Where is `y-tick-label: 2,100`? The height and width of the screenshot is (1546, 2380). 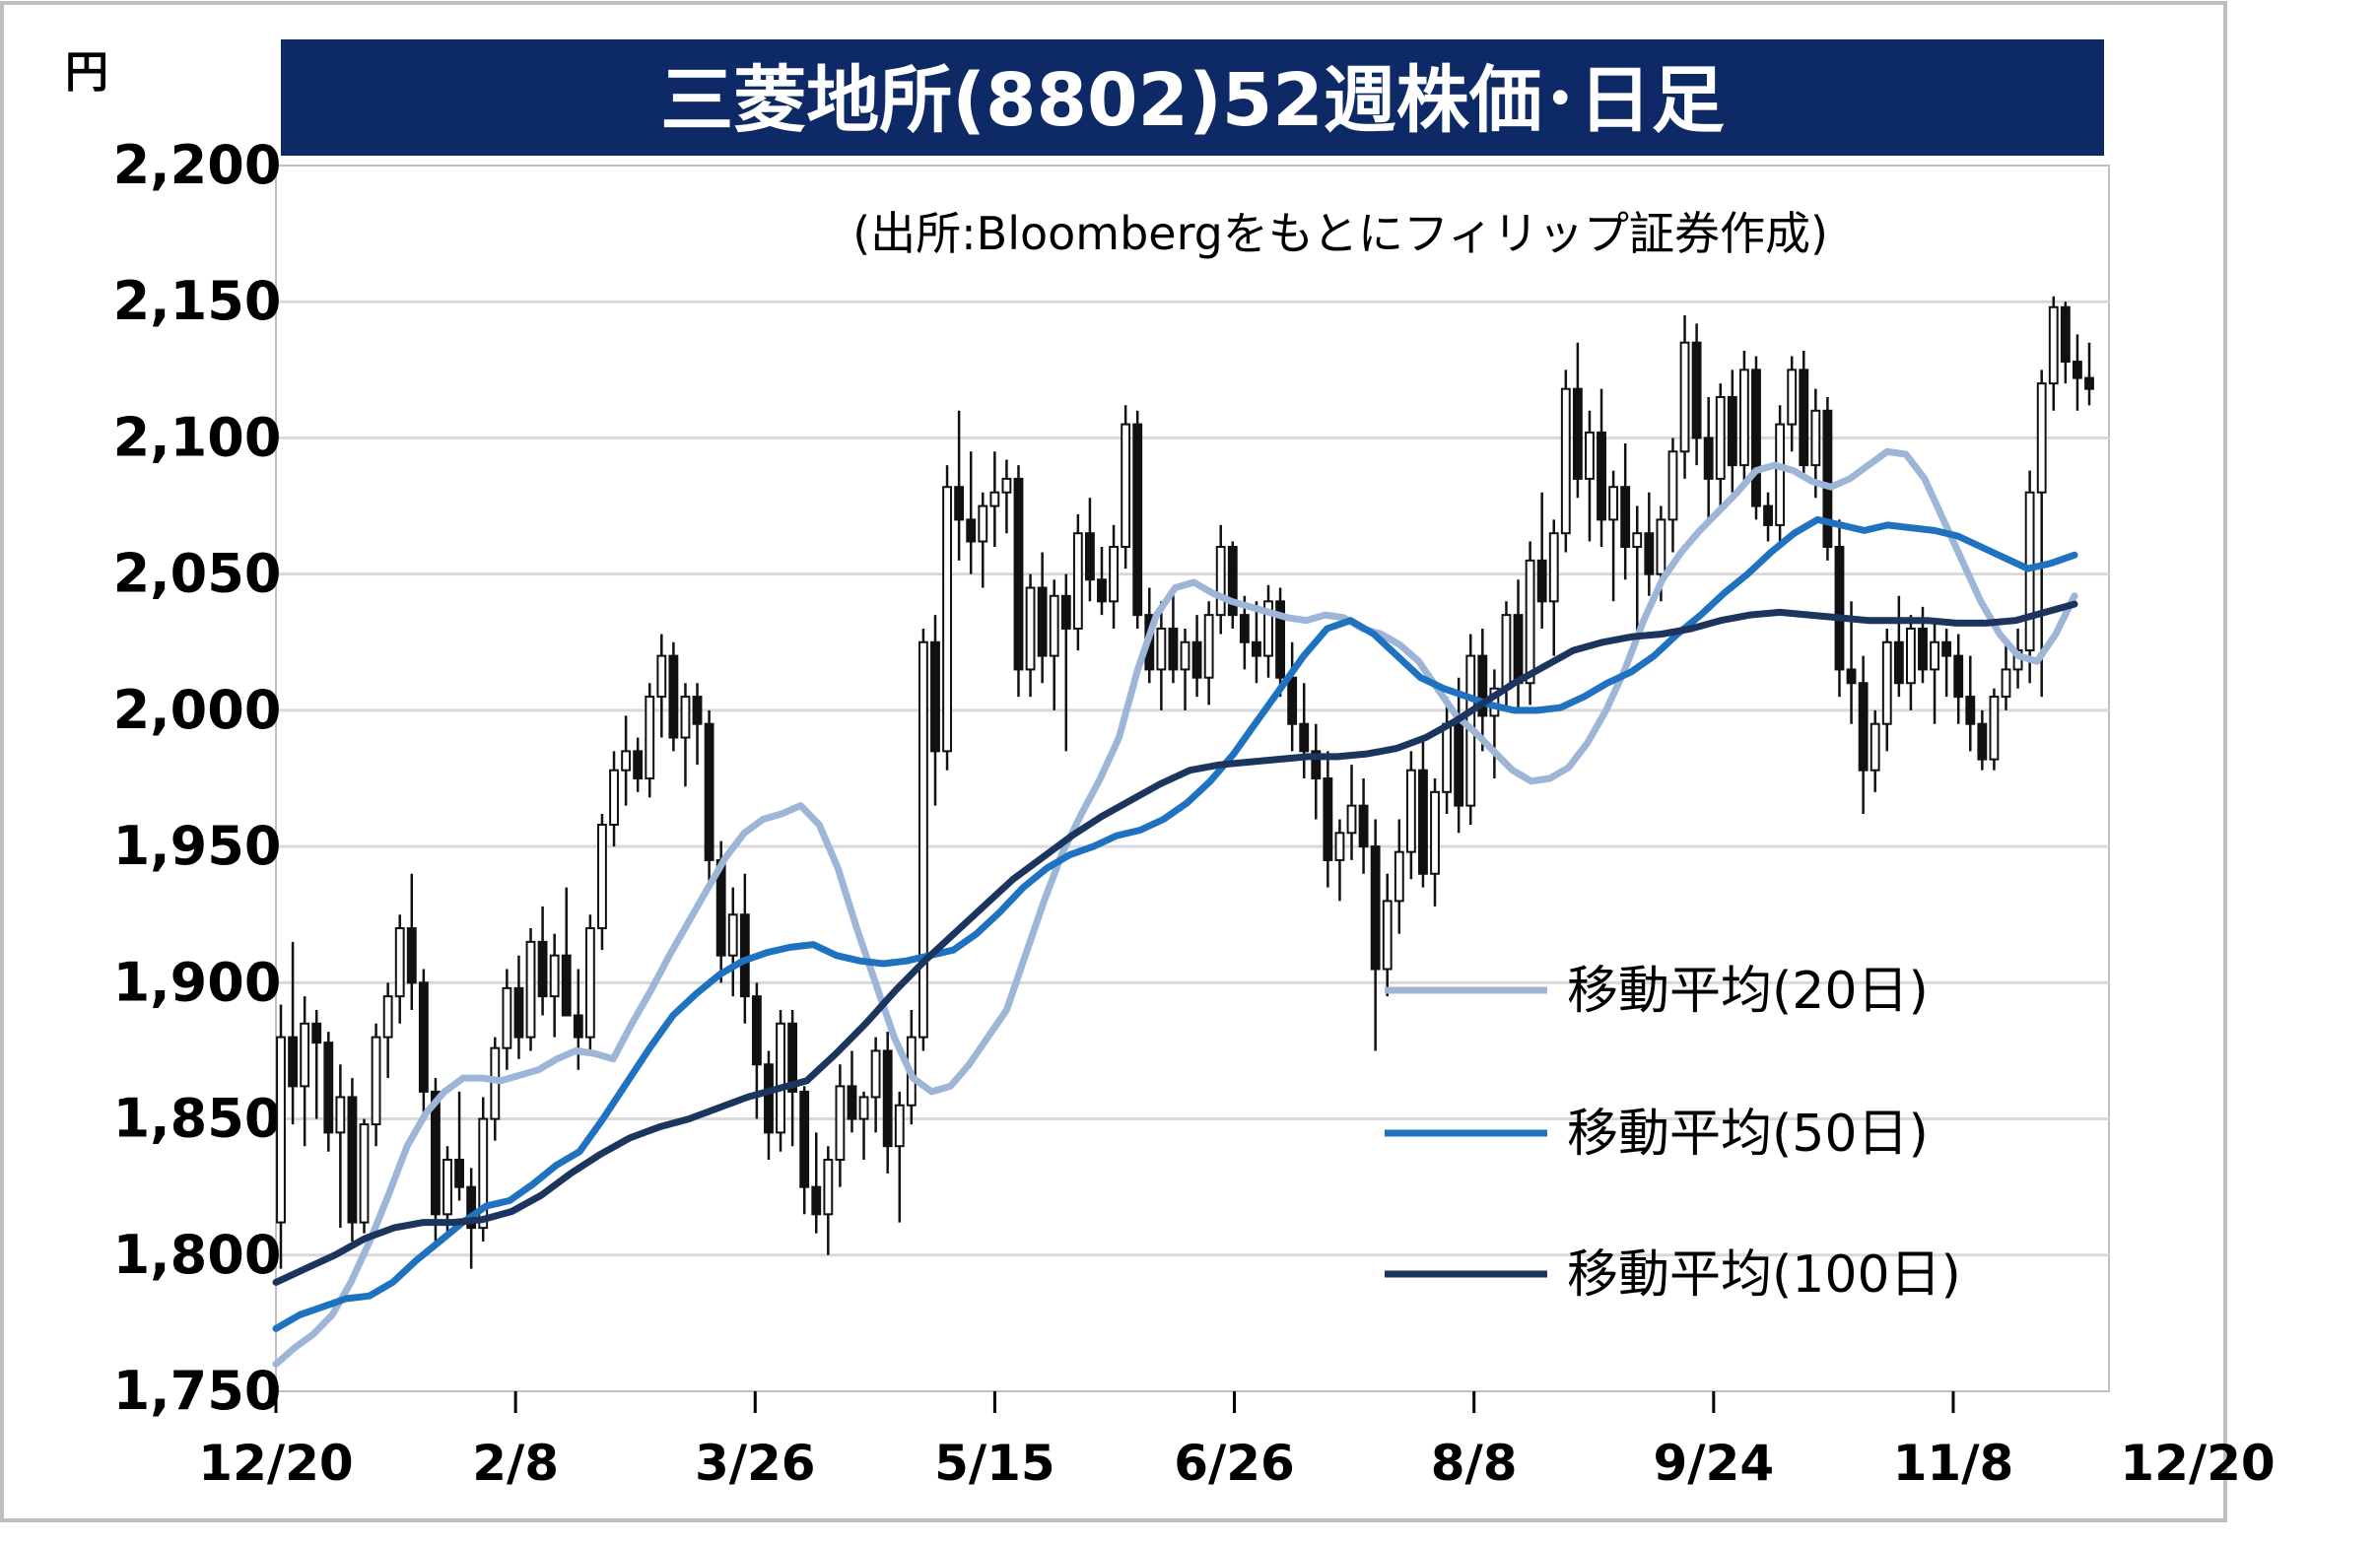
y-tick-label: 2,100 is located at coordinates (197, 437).